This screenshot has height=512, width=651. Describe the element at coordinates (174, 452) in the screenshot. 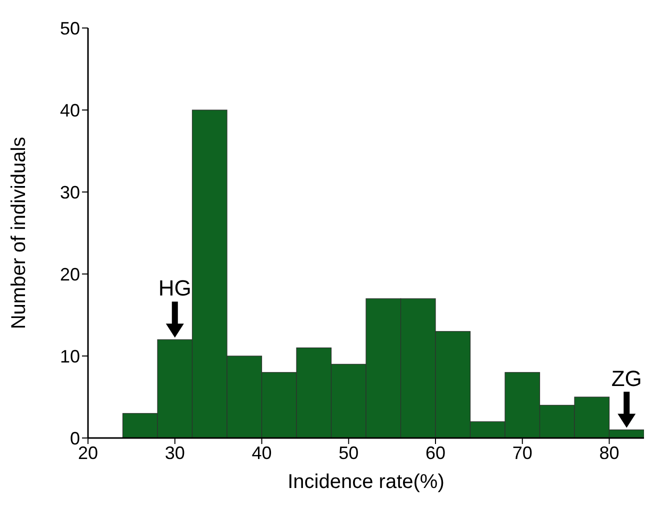

I see `x-tick-label: 30` at that location.